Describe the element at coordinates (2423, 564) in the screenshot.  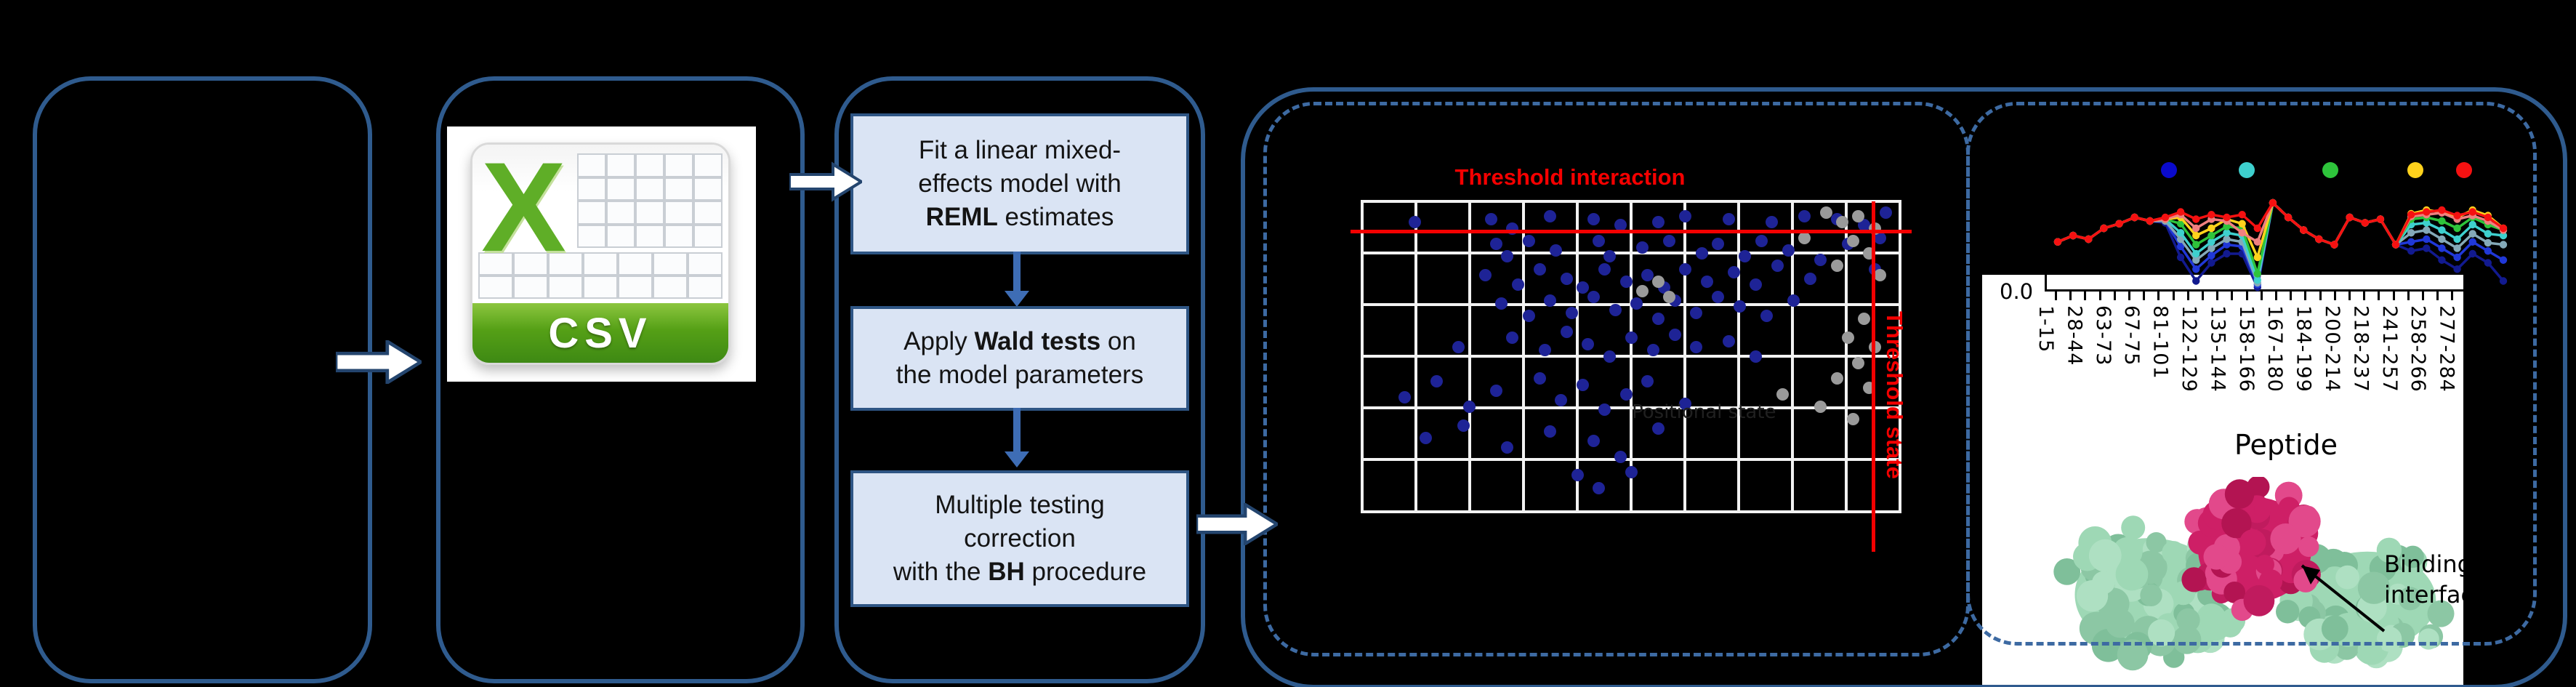
I see `caption-line-1: Binding` at that location.